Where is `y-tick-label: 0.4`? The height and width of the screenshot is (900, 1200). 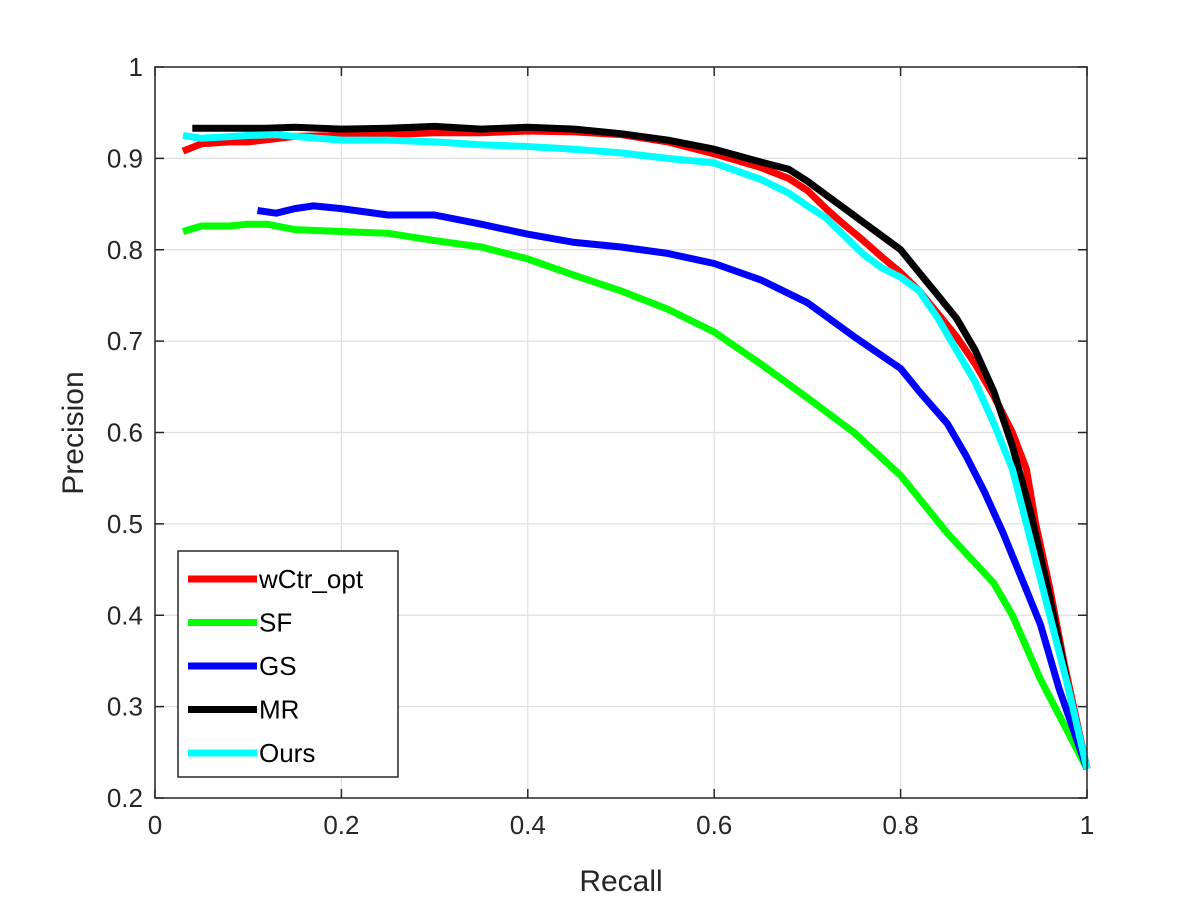 y-tick-label: 0.4 is located at coordinates (125, 615).